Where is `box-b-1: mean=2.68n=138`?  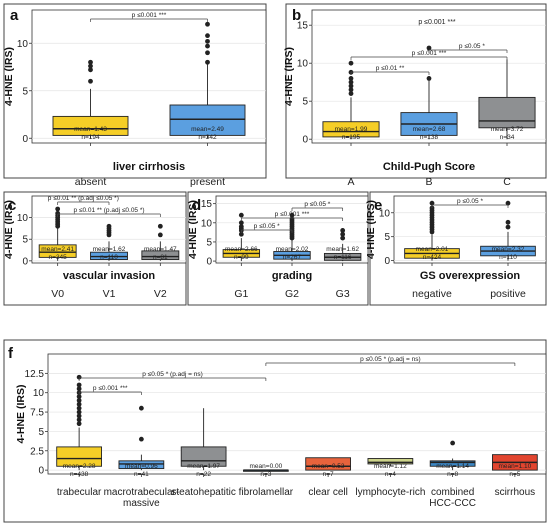
box-b-1: mean=2.68n=138 is located at coordinates (429, 93).